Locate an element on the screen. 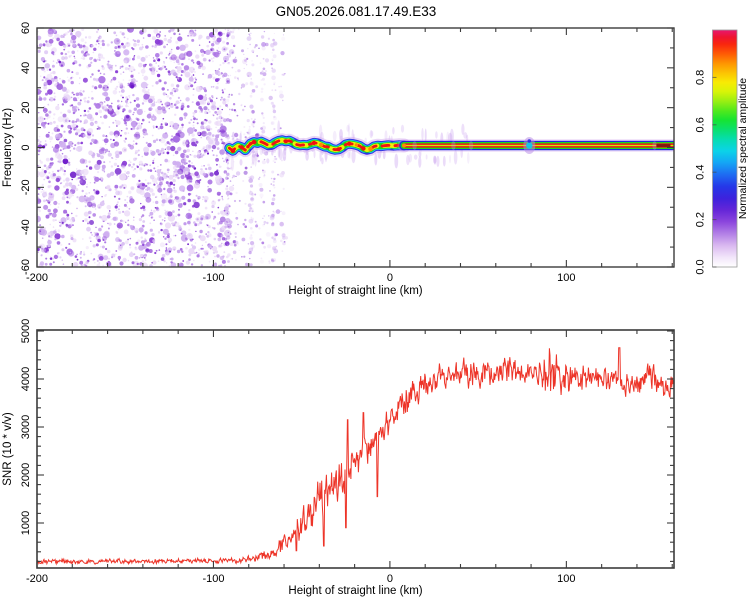 The height and width of the screenshot is (600, 750). colorbar-tick-label: 0.4 is located at coordinates (701, 172).